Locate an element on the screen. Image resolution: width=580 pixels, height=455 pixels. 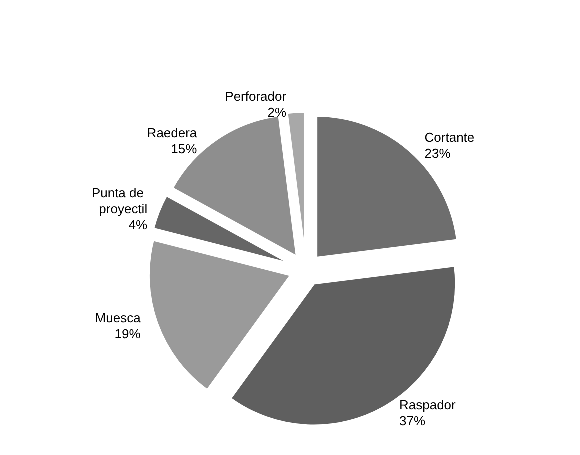
data-label: 19% is located at coordinates (128, 334).